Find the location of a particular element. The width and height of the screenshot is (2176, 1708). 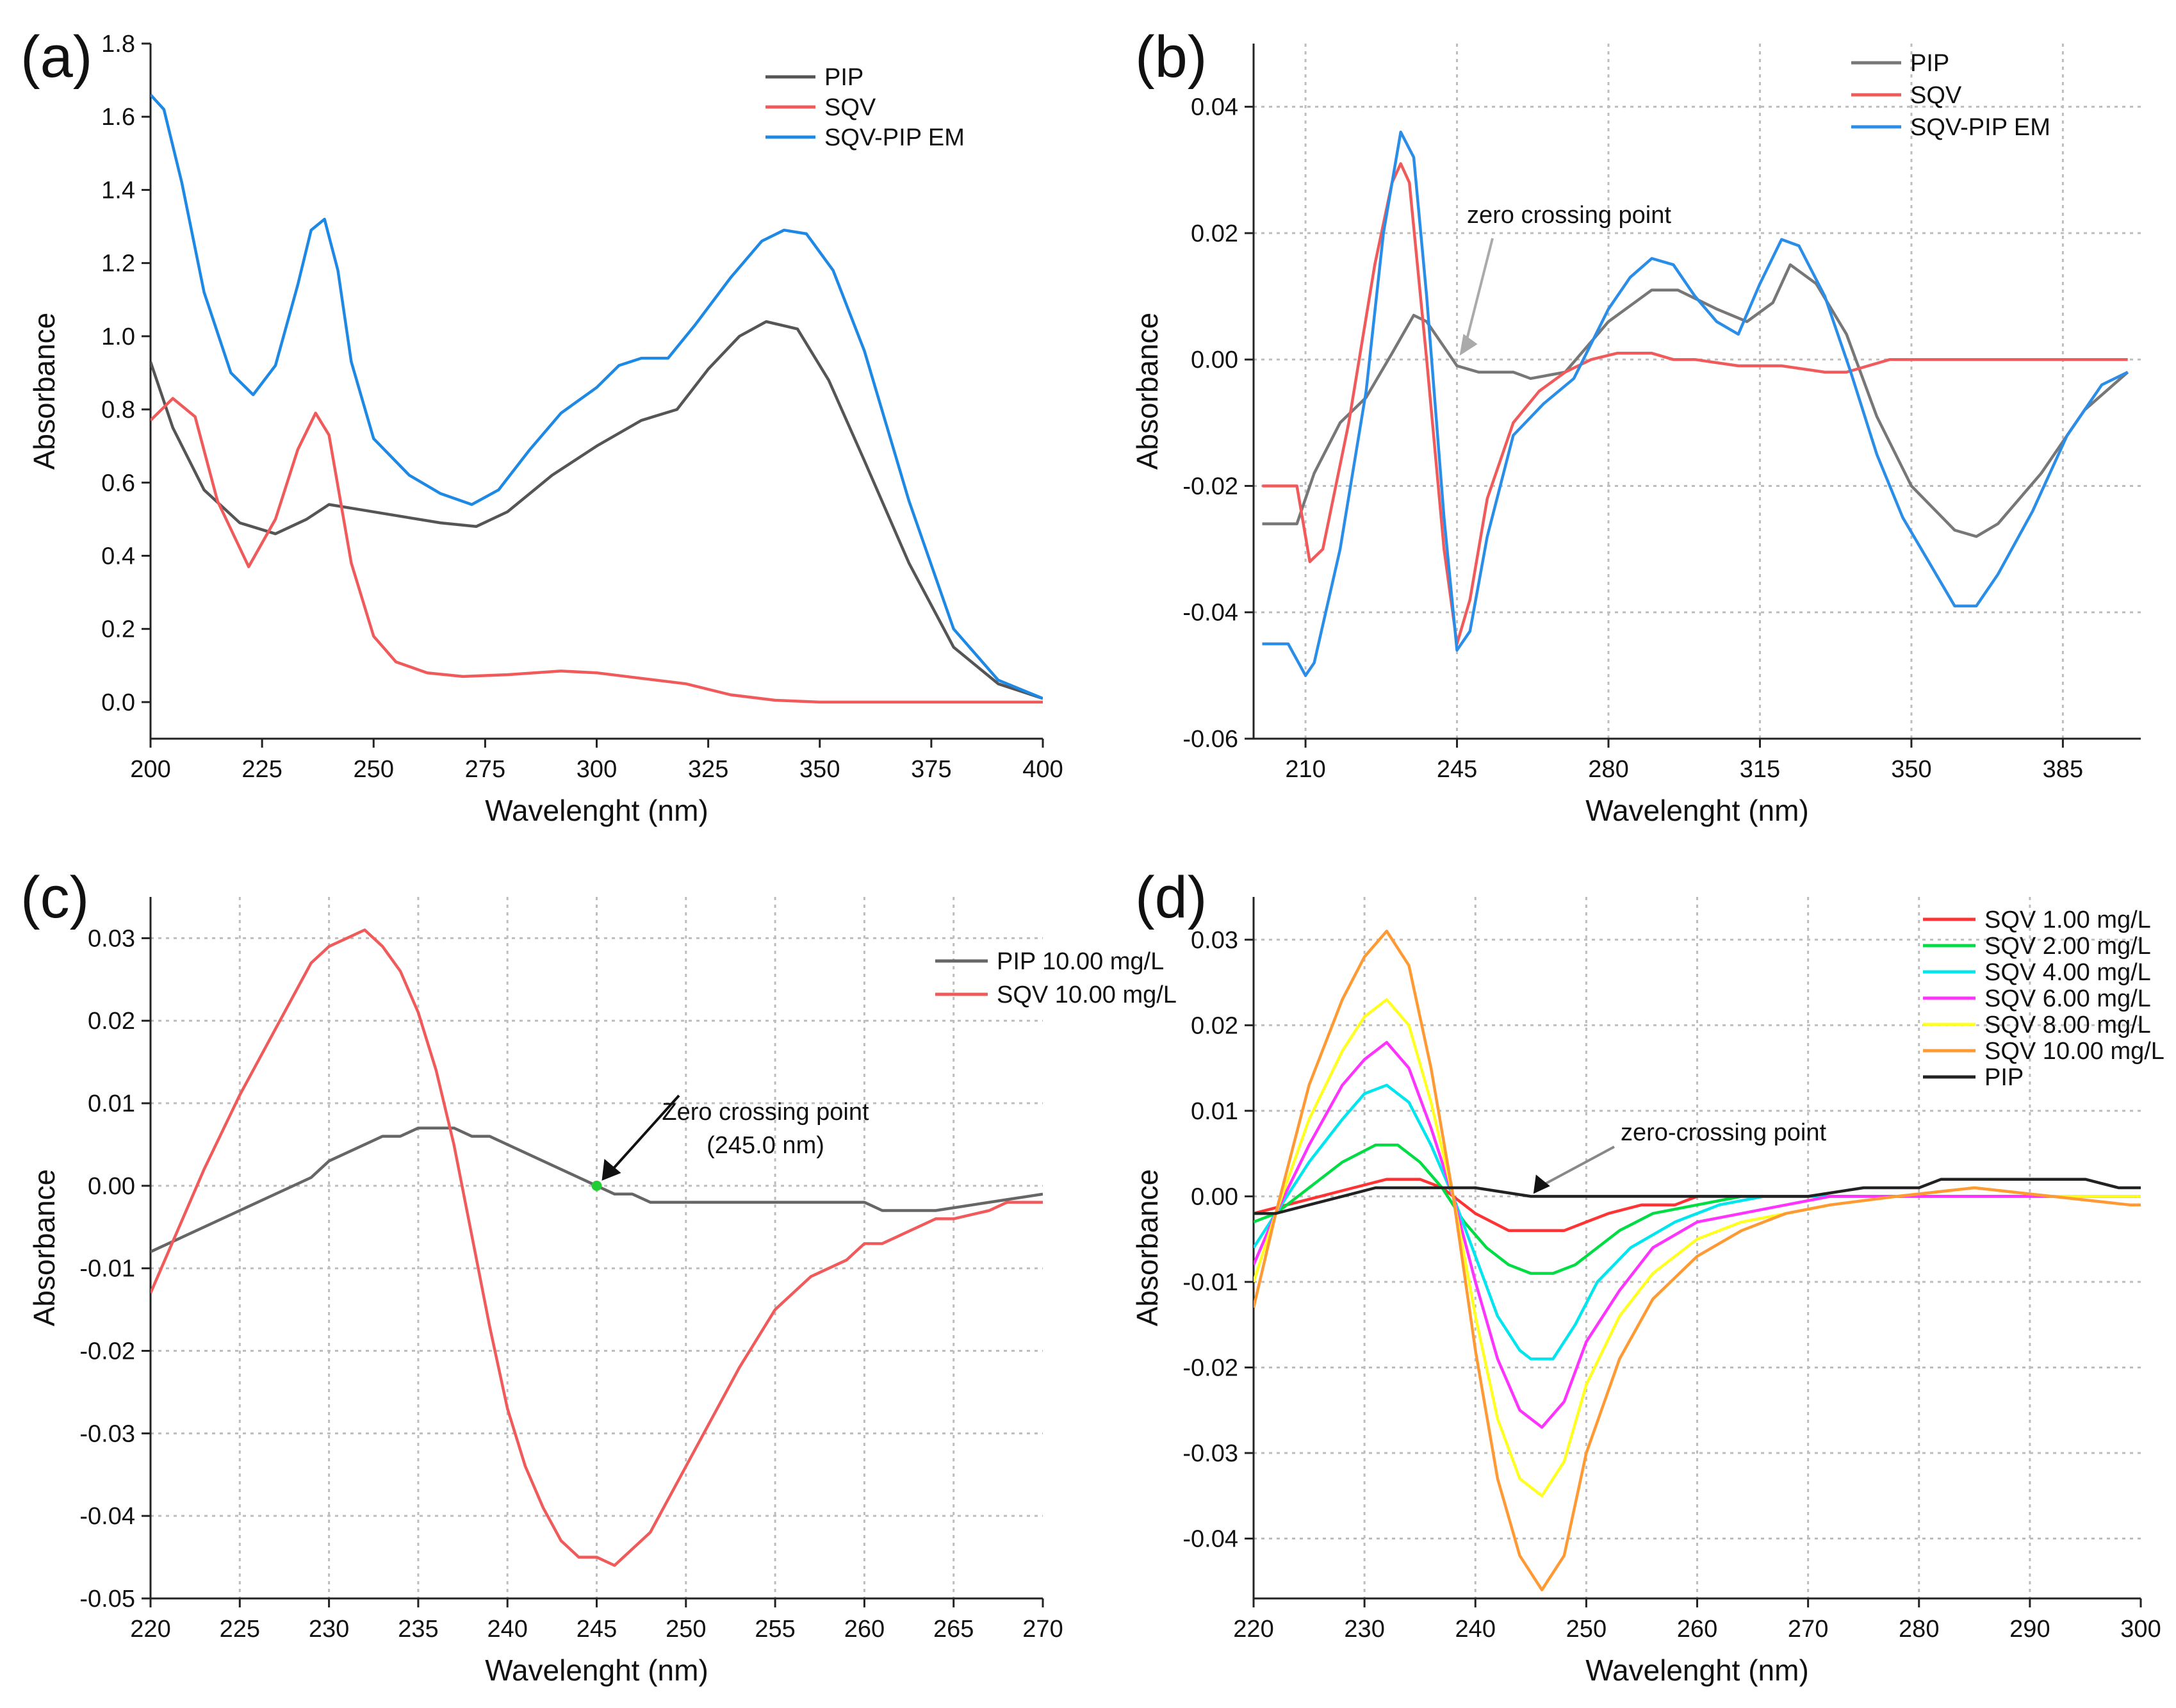

y-tick-label: -0.06 is located at coordinates (1210, 739).